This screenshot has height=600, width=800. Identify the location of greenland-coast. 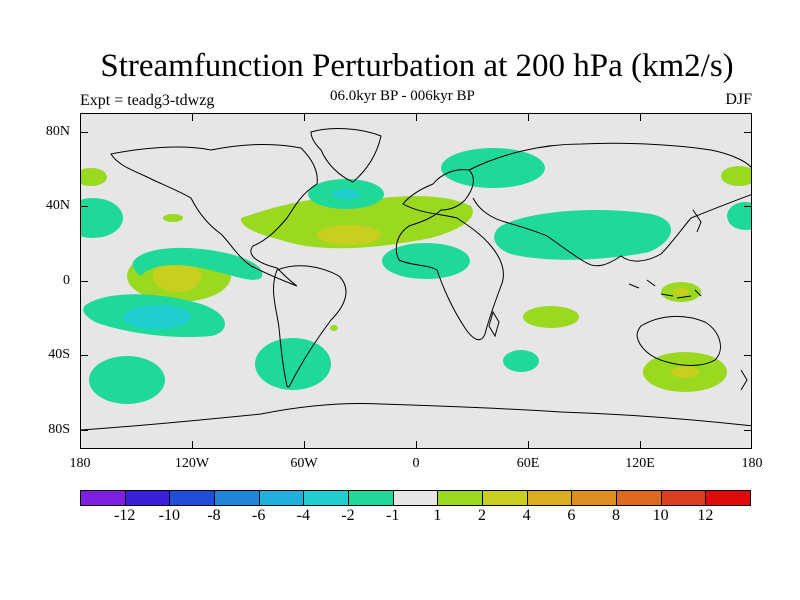
(346, 155).